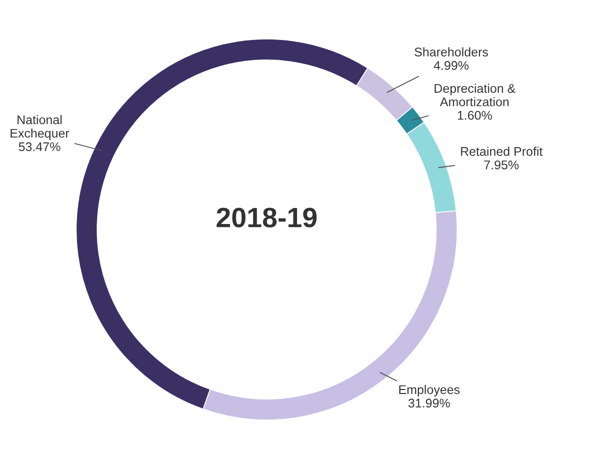 The height and width of the screenshot is (459, 600). Describe the element at coordinates (429, 403) in the screenshot. I see `data-label: 31.99%` at that location.